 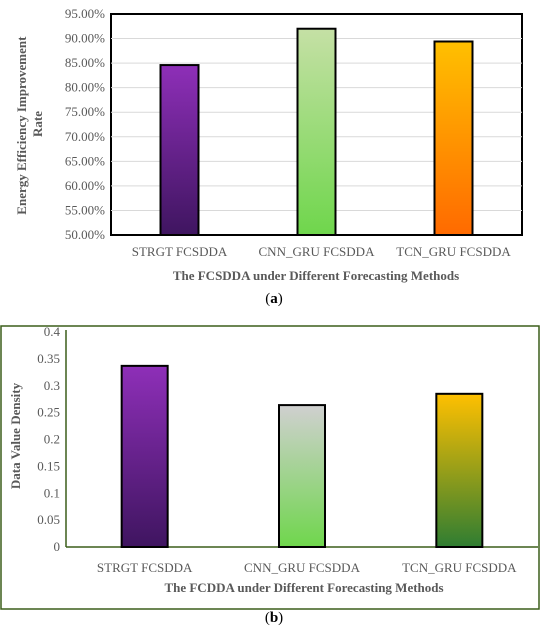 I want to click on category-labels-a: STRGT FCSDDA CNN_GRU FCSDDA TCN_GRU FCSDDA, so click(x=322, y=251).